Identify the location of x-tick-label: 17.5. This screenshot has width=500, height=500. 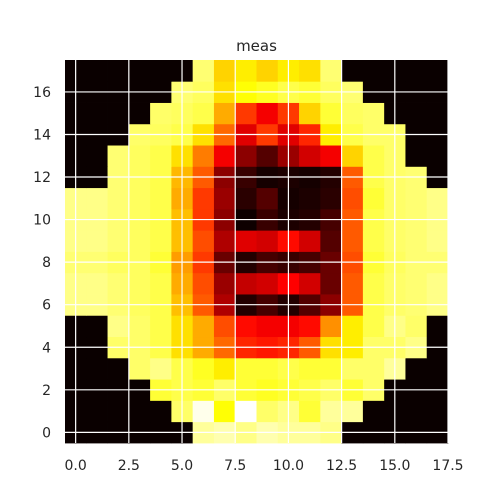
(447, 466).